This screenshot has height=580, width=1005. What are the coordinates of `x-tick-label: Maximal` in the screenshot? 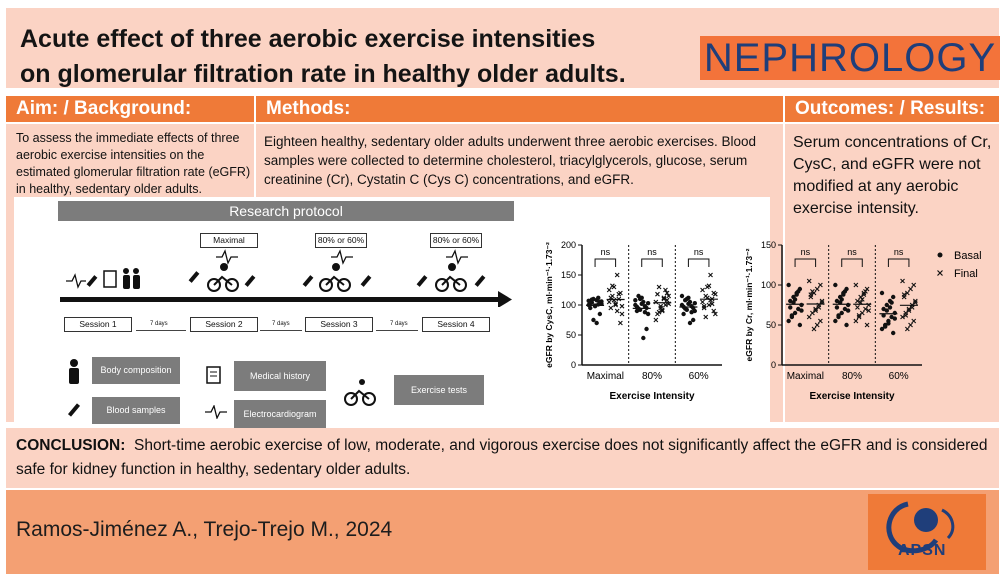 It's located at (605, 376).